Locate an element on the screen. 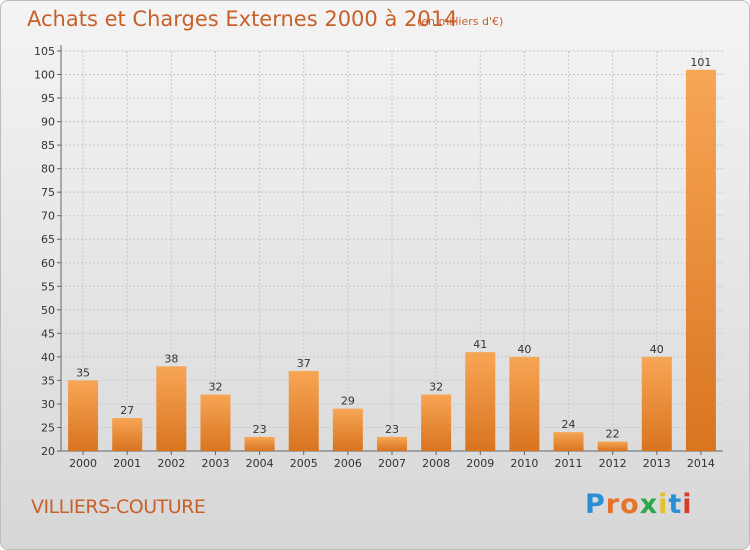 Image resolution: width=750 pixels, height=550 pixels. bar-2005 is located at coordinates (303, 411).